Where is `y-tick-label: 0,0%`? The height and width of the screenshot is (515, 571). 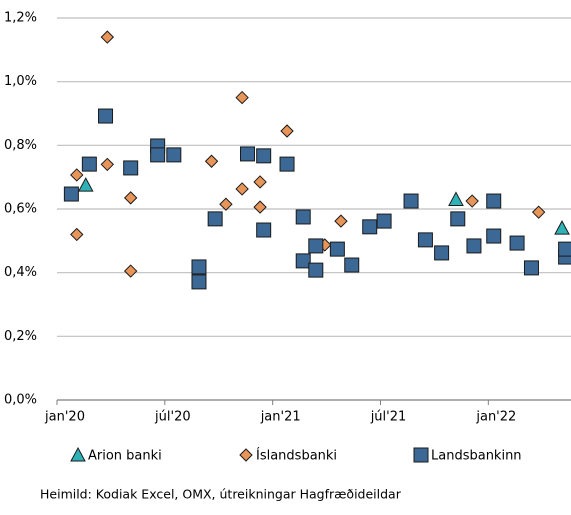
y-tick-label: 0,0% is located at coordinates (20, 400).